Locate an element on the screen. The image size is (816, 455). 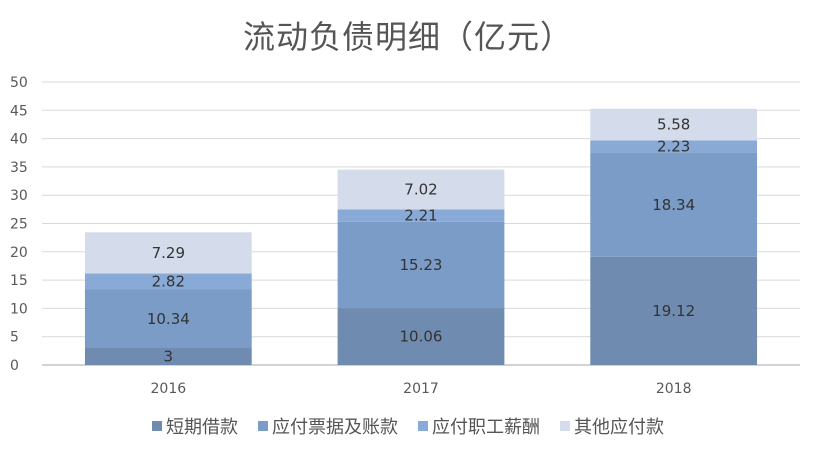
data-label: 2.82 is located at coordinates (168, 282).